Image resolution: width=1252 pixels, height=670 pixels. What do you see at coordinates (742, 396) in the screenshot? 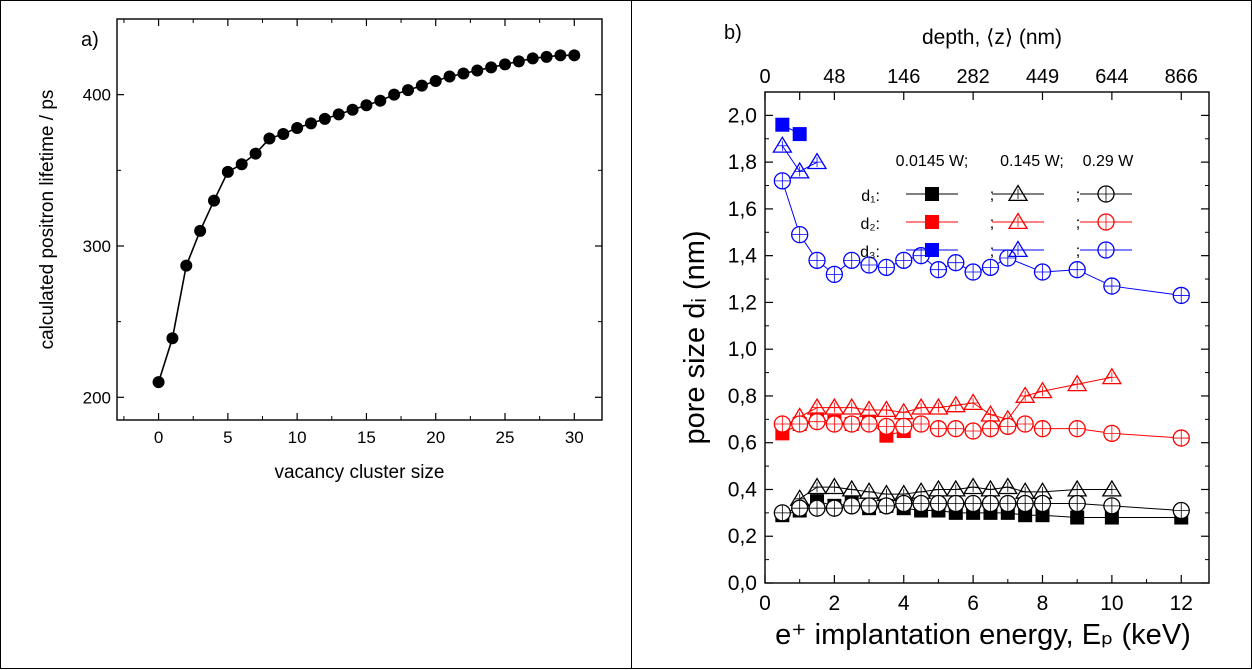
I see `y-tick-label-b: 0,8` at bounding box center [742, 396].